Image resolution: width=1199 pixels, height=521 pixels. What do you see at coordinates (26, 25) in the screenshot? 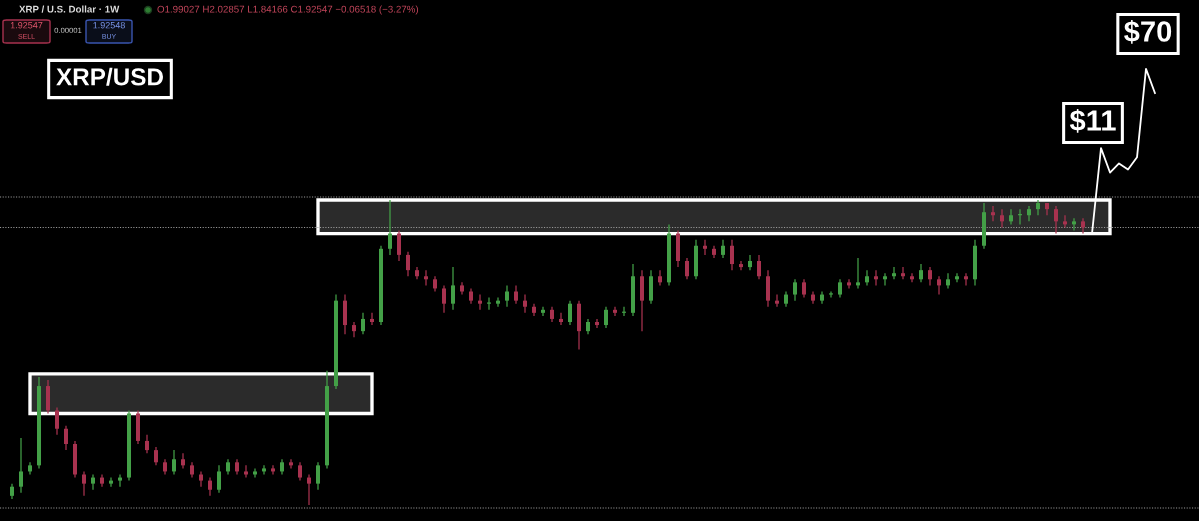
I see `text: 1.92547` at bounding box center [26, 25].